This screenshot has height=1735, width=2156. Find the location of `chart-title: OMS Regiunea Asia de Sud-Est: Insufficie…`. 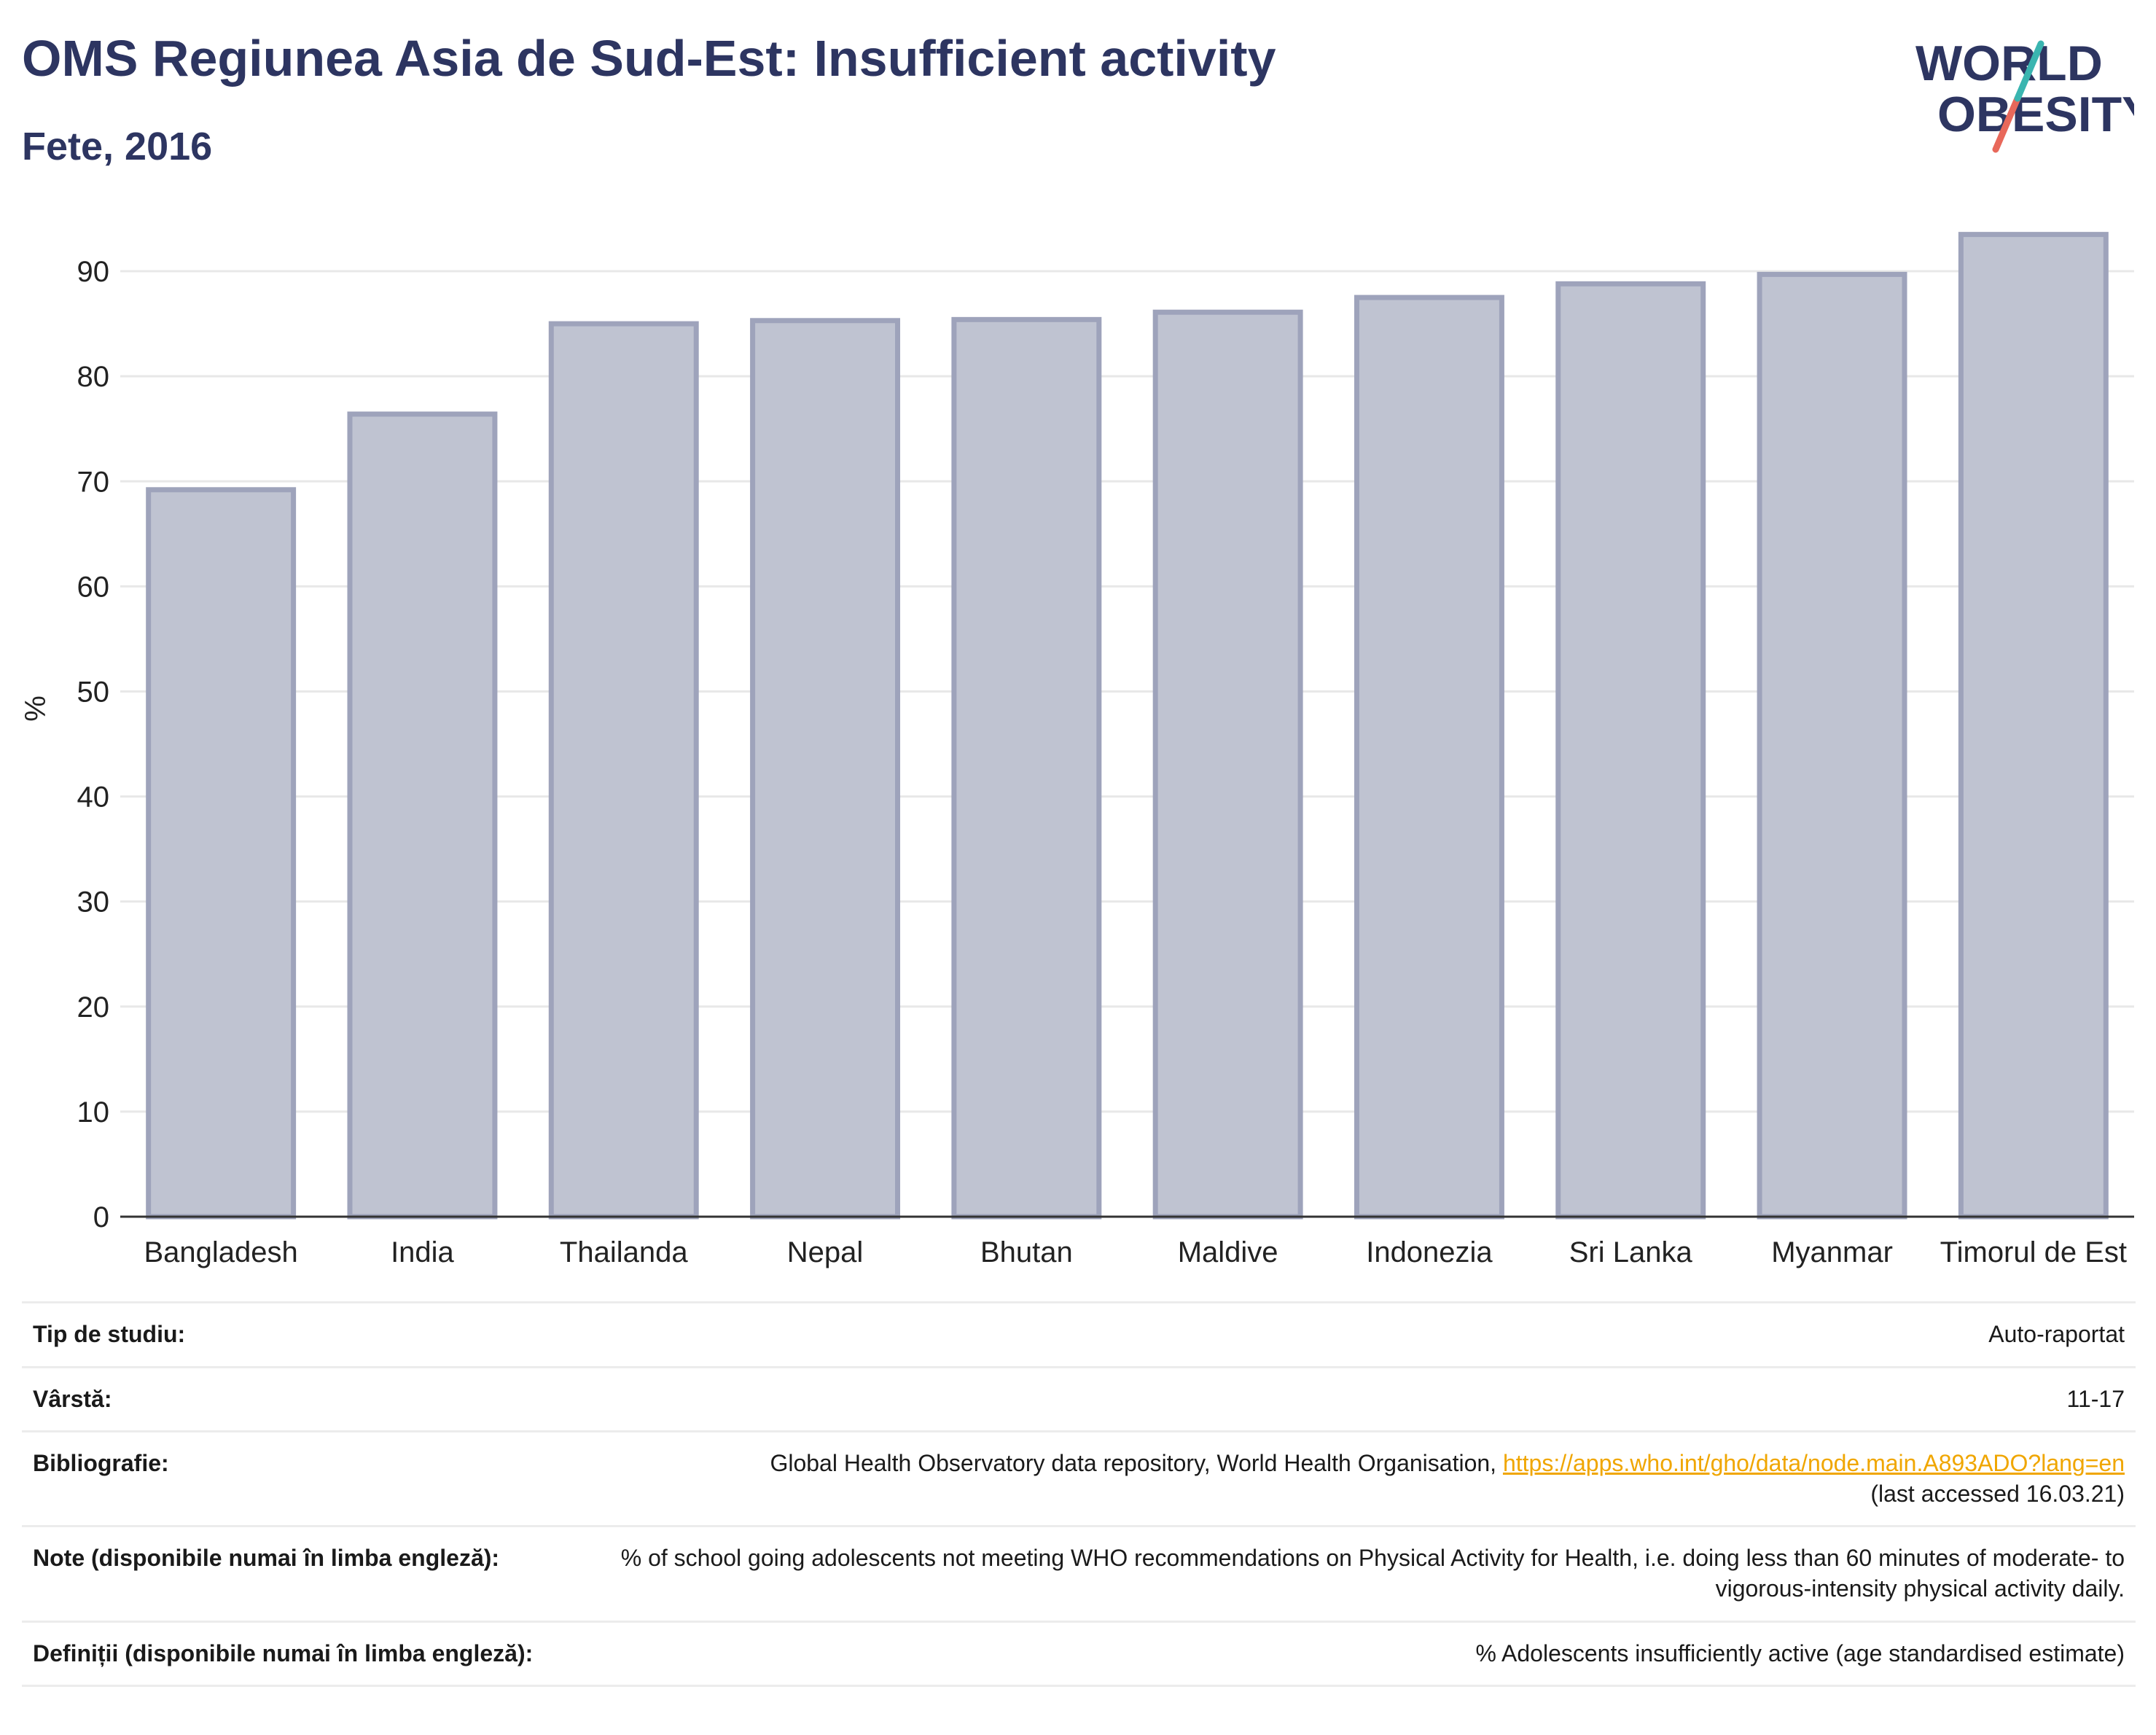

chart-title: OMS Regiunea Asia de Sud-Est: Insufficie… is located at coordinates (649, 58).